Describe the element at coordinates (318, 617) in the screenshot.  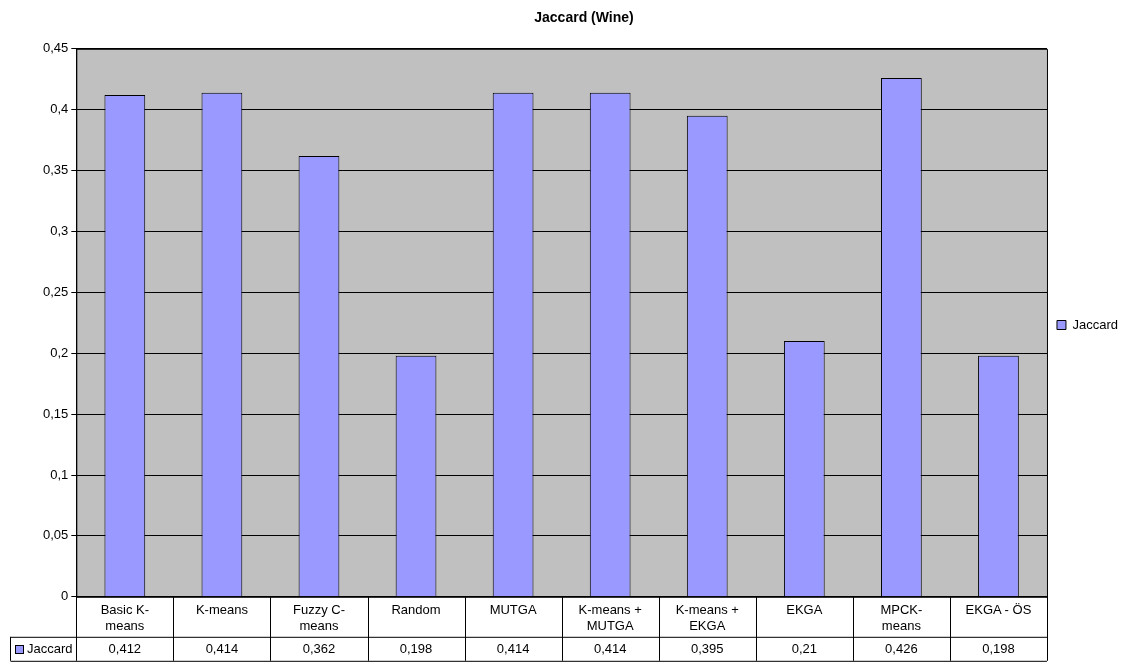
I see `x-tick-label: Fuzzy C-means` at that location.